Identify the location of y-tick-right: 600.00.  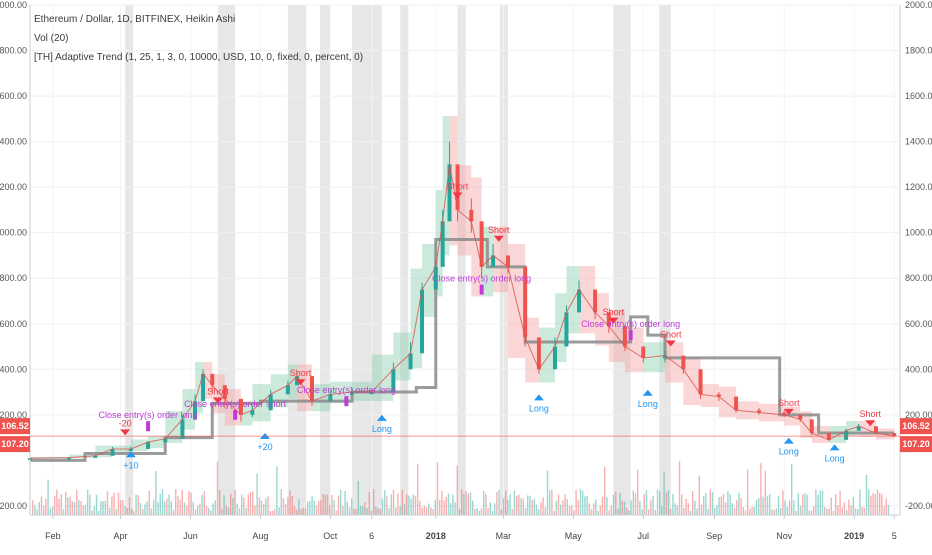
(918, 324).